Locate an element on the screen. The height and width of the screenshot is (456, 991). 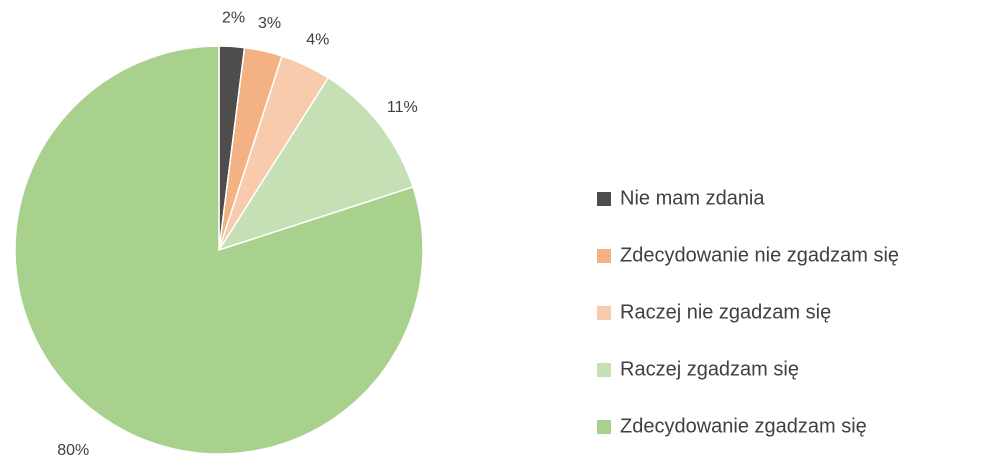
data-label: 2% is located at coordinates (233, 18).